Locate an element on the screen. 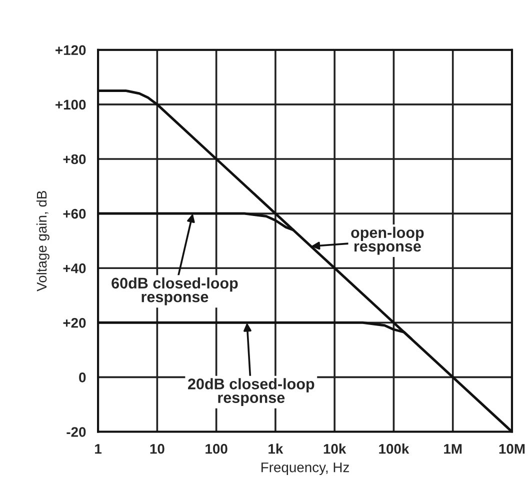 This screenshot has height=494, width=530. y-tick-label: +80 is located at coordinates (74, 159).